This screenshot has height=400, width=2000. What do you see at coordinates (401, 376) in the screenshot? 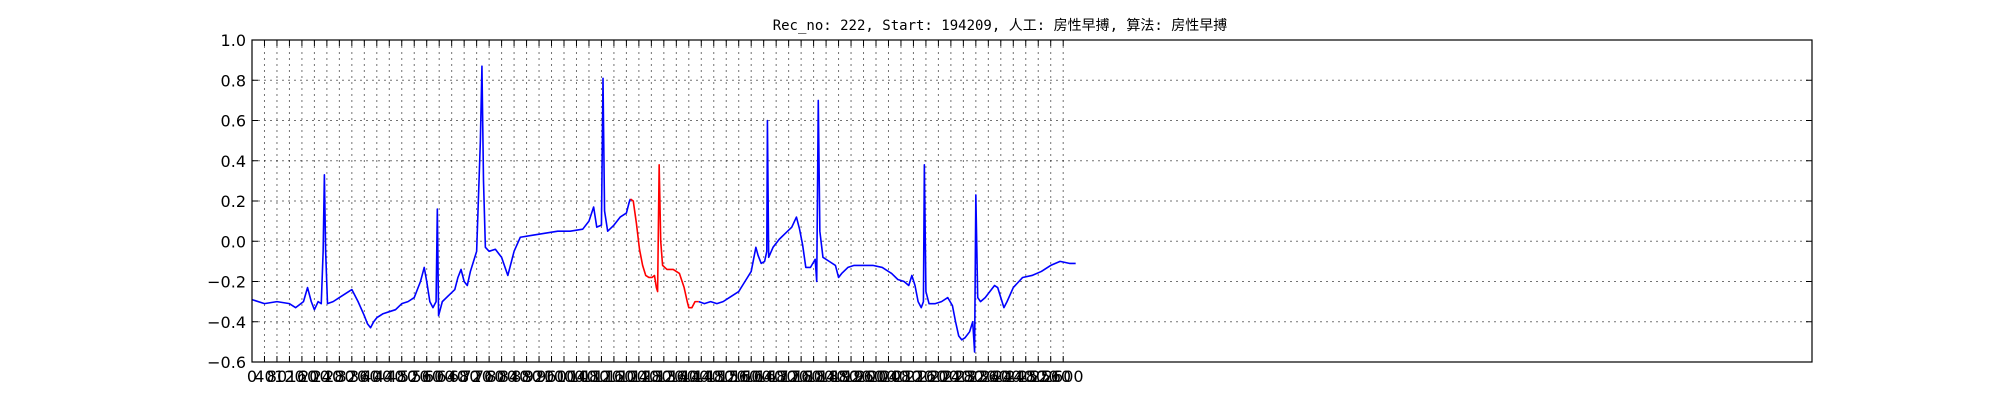
I see `x-tick-label: 480` at bounding box center [401, 376].